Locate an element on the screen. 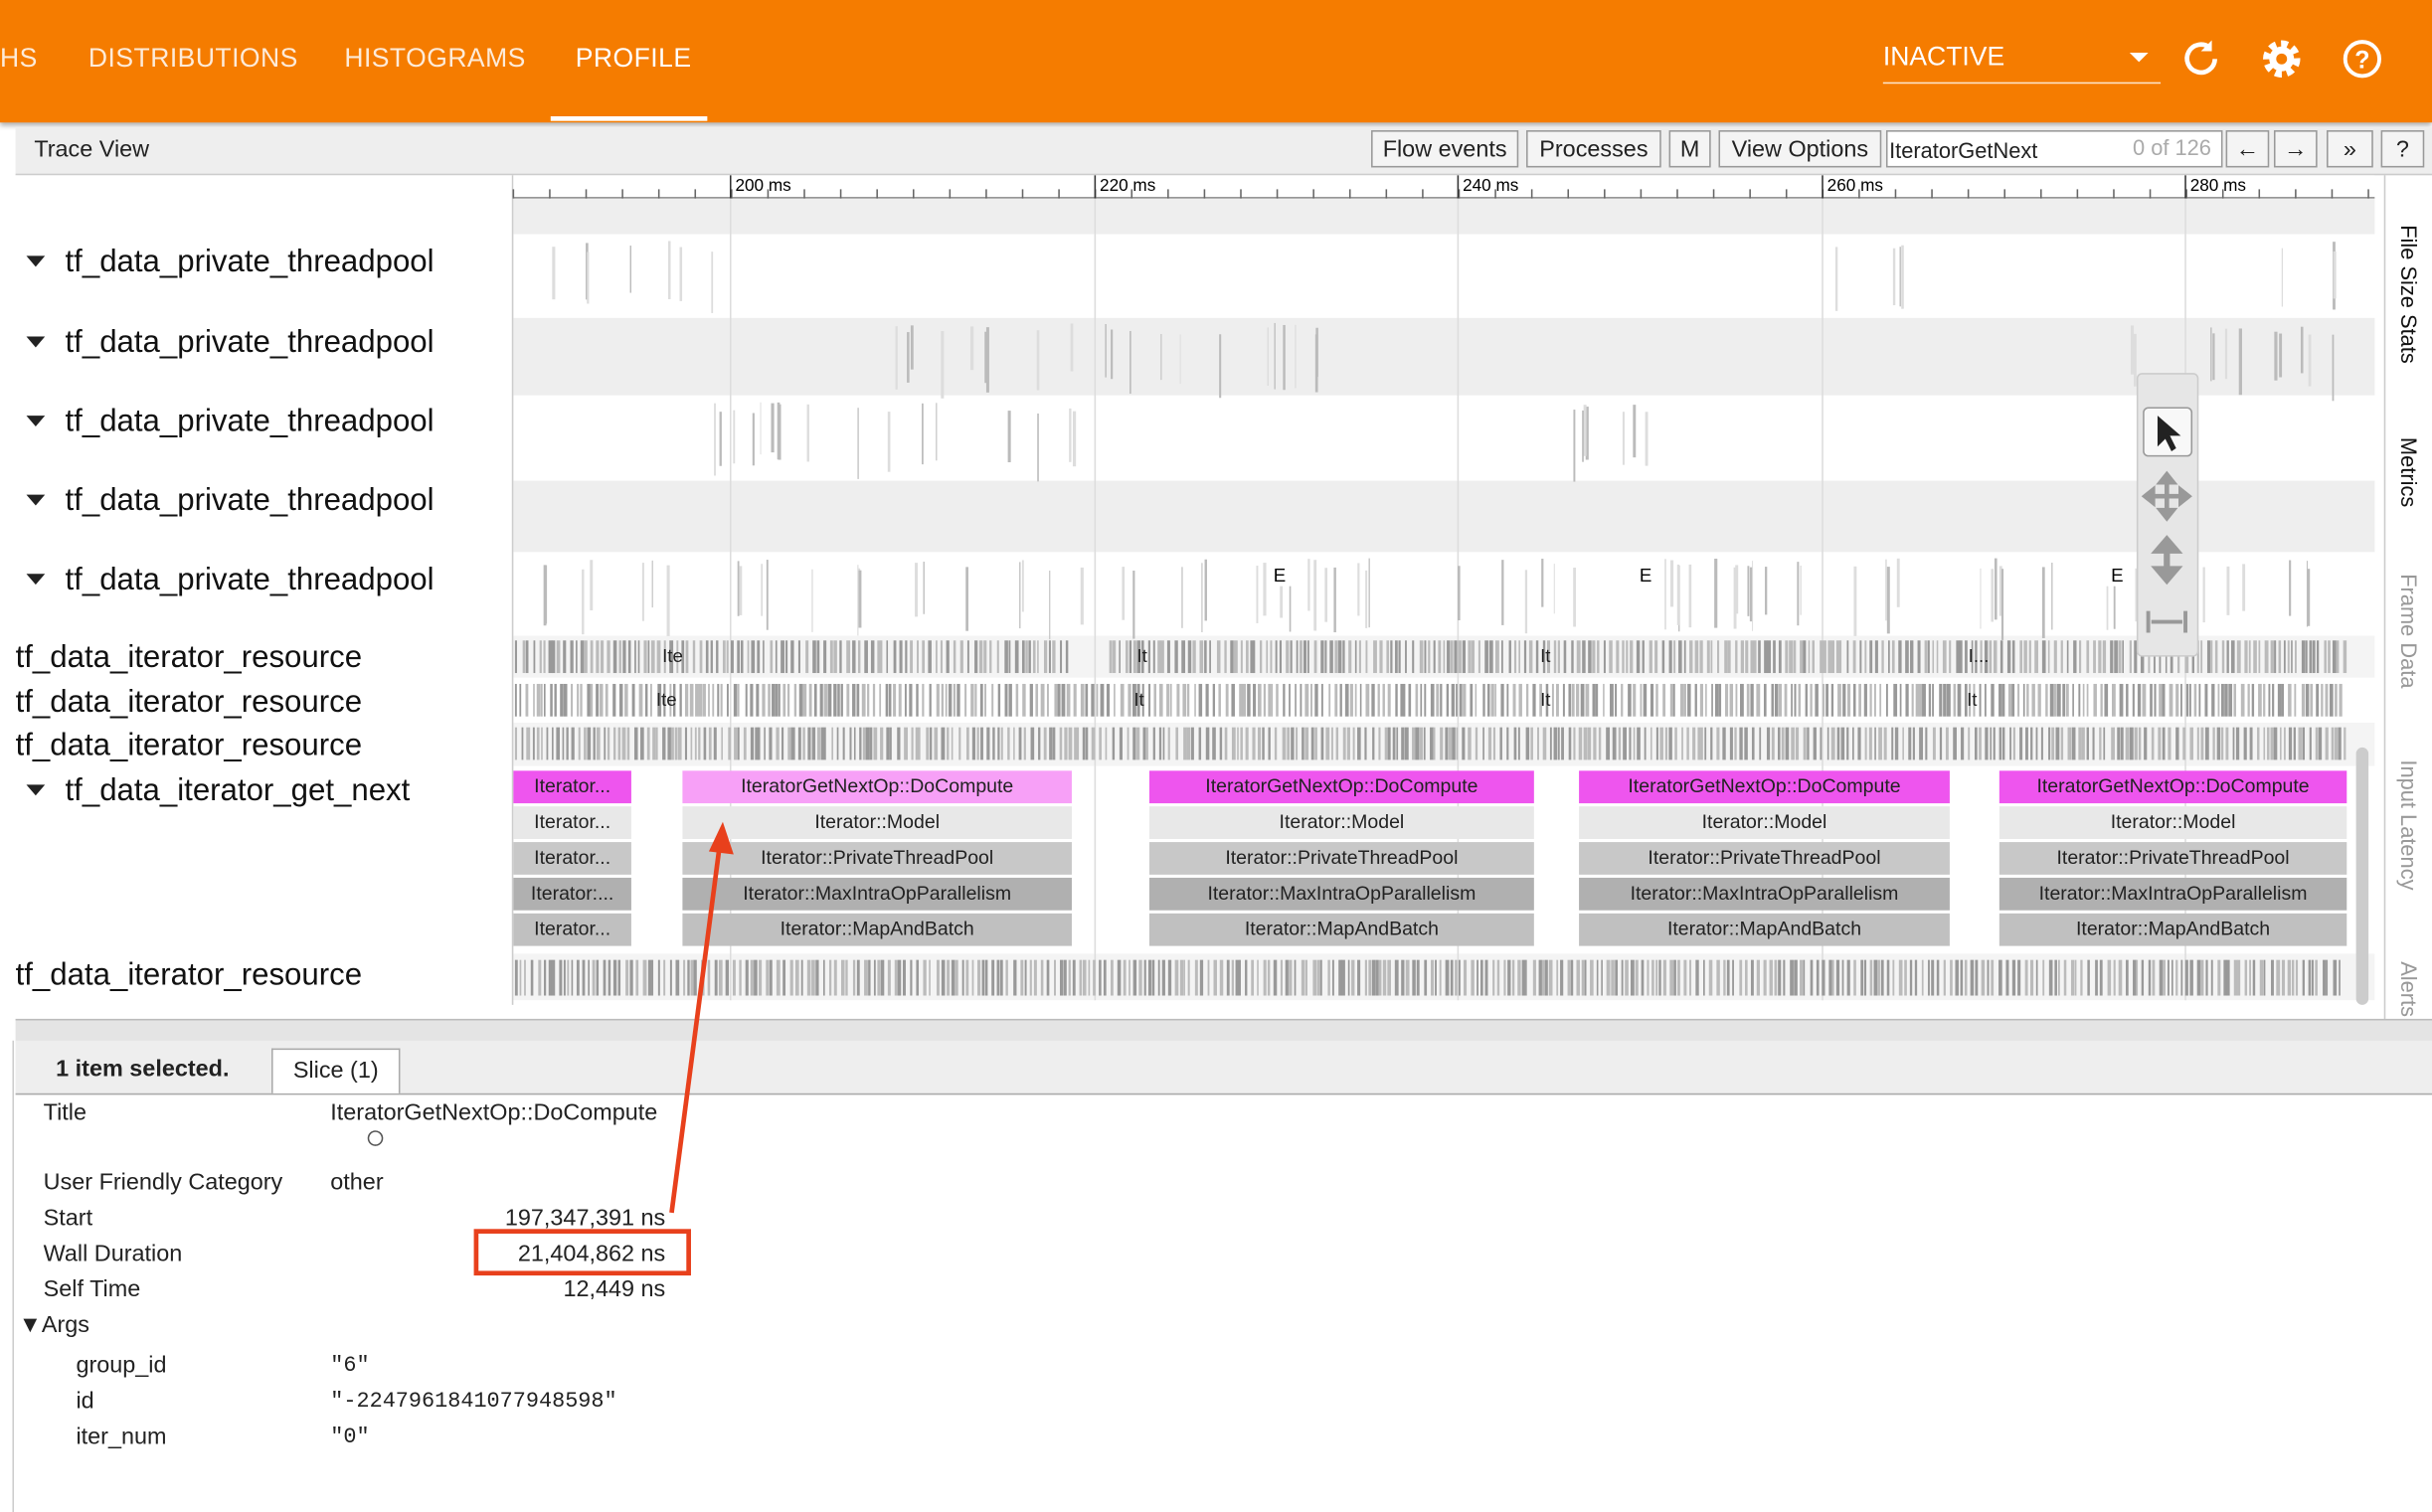 The image size is (2432, 1512). detail-key: Start is located at coordinates (68, 1218).